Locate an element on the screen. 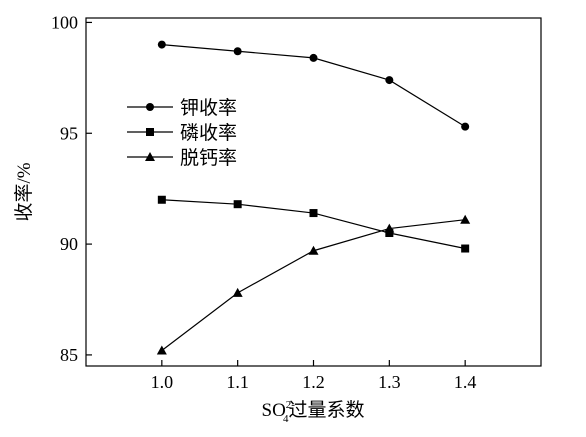  legend-label: 钾收率 is located at coordinates (208, 108).